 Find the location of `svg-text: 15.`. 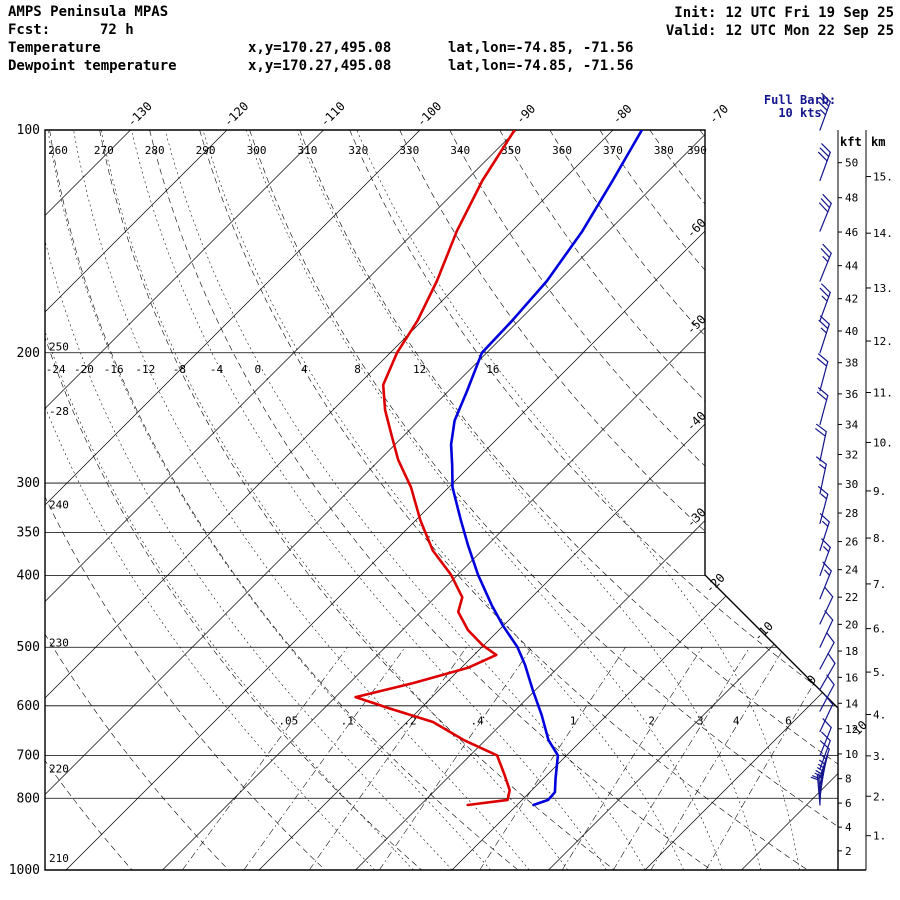

svg-text: 15. is located at coordinates (883, 177).